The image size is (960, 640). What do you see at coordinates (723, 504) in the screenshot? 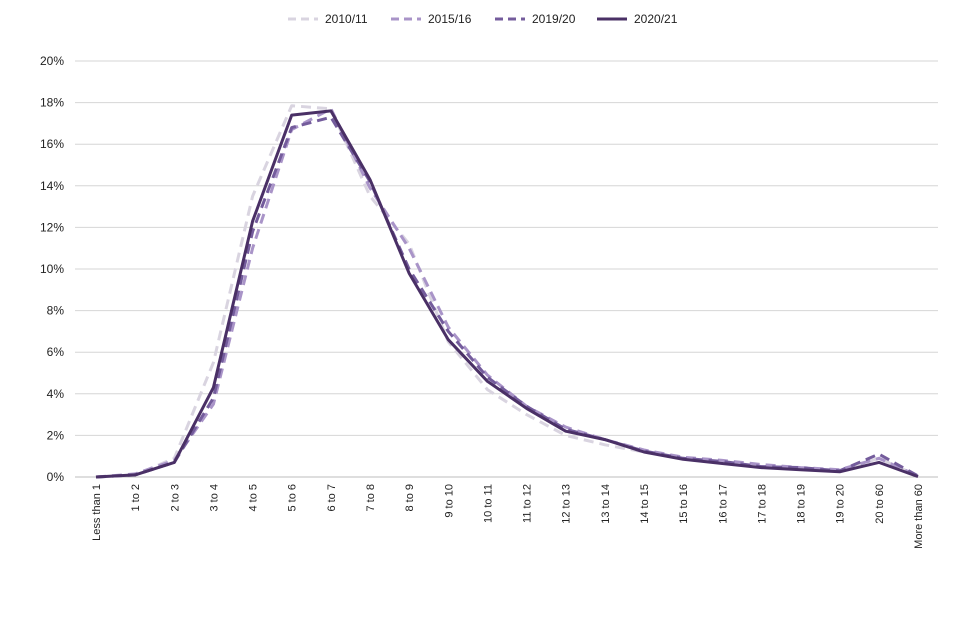
I see `x-tick-label: 16 to 17` at bounding box center [723, 504].